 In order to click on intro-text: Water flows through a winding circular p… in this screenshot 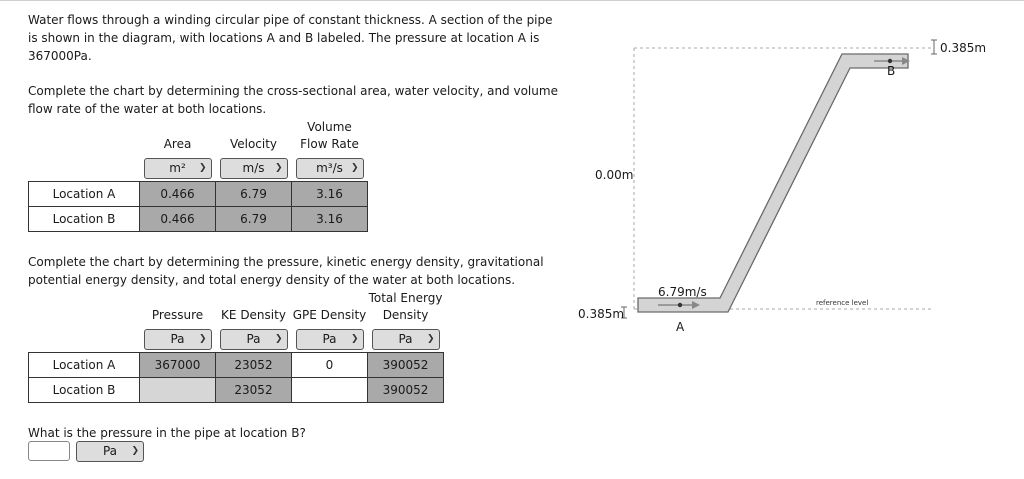, I will do `click(290, 38)`.